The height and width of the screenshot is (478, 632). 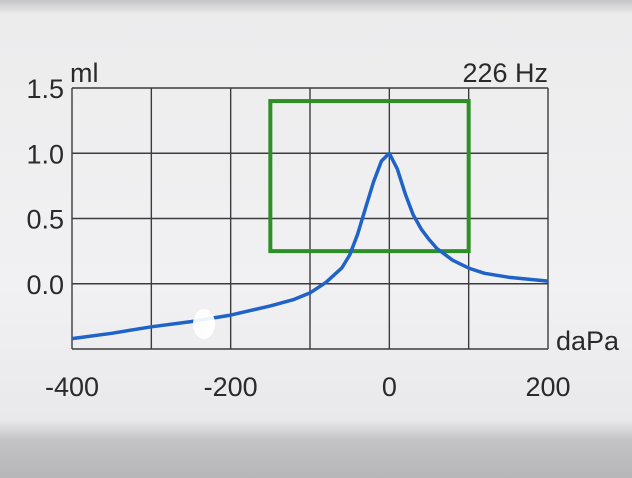 What do you see at coordinates (369, 176) in the screenshot?
I see `compliance-box` at bounding box center [369, 176].